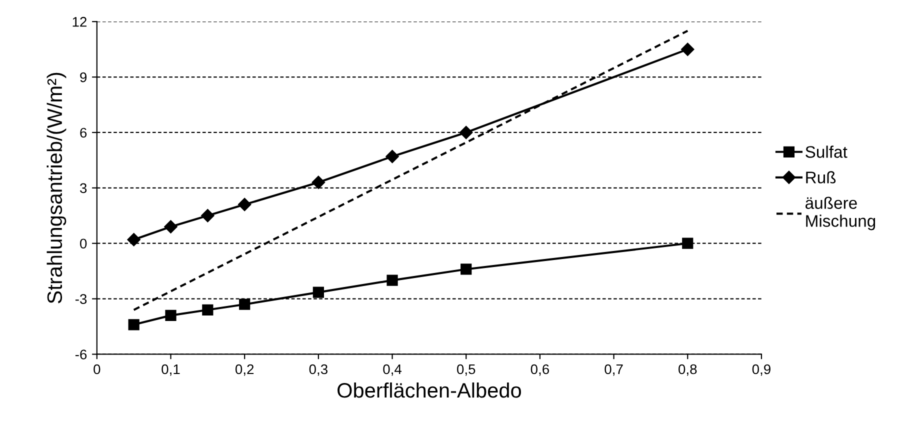 This screenshot has width=923, height=432. I want to click on x-tick-label: 0,4, so click(392, 370).